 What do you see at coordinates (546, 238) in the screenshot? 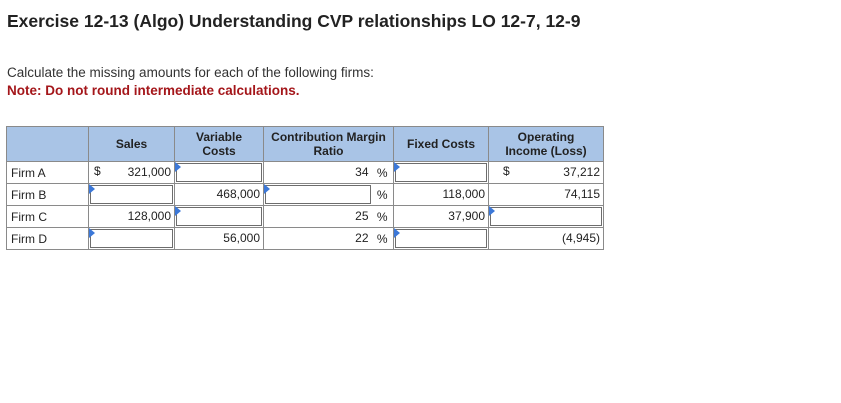
I see `firm-d-operating-income: (4,945)` at bounding box center [546, 238].